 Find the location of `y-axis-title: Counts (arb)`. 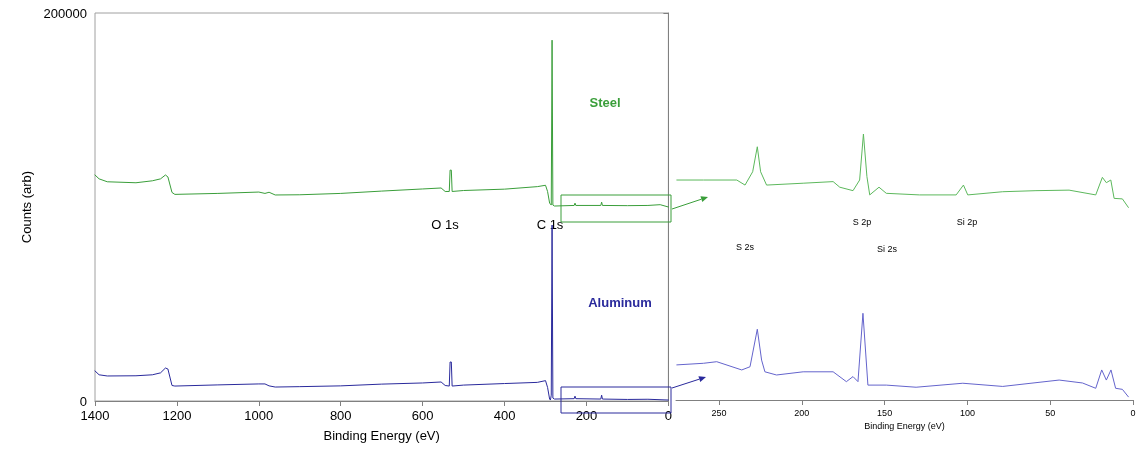

y-axis-title: Counts (arb) is located at coordinates (26, 207).